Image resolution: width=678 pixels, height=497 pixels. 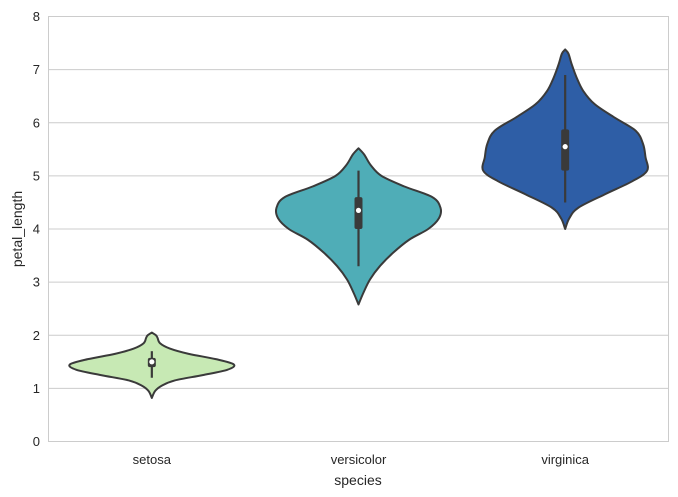 I want to click on y-tick-label-0: 0, so click(x=36, y=441).